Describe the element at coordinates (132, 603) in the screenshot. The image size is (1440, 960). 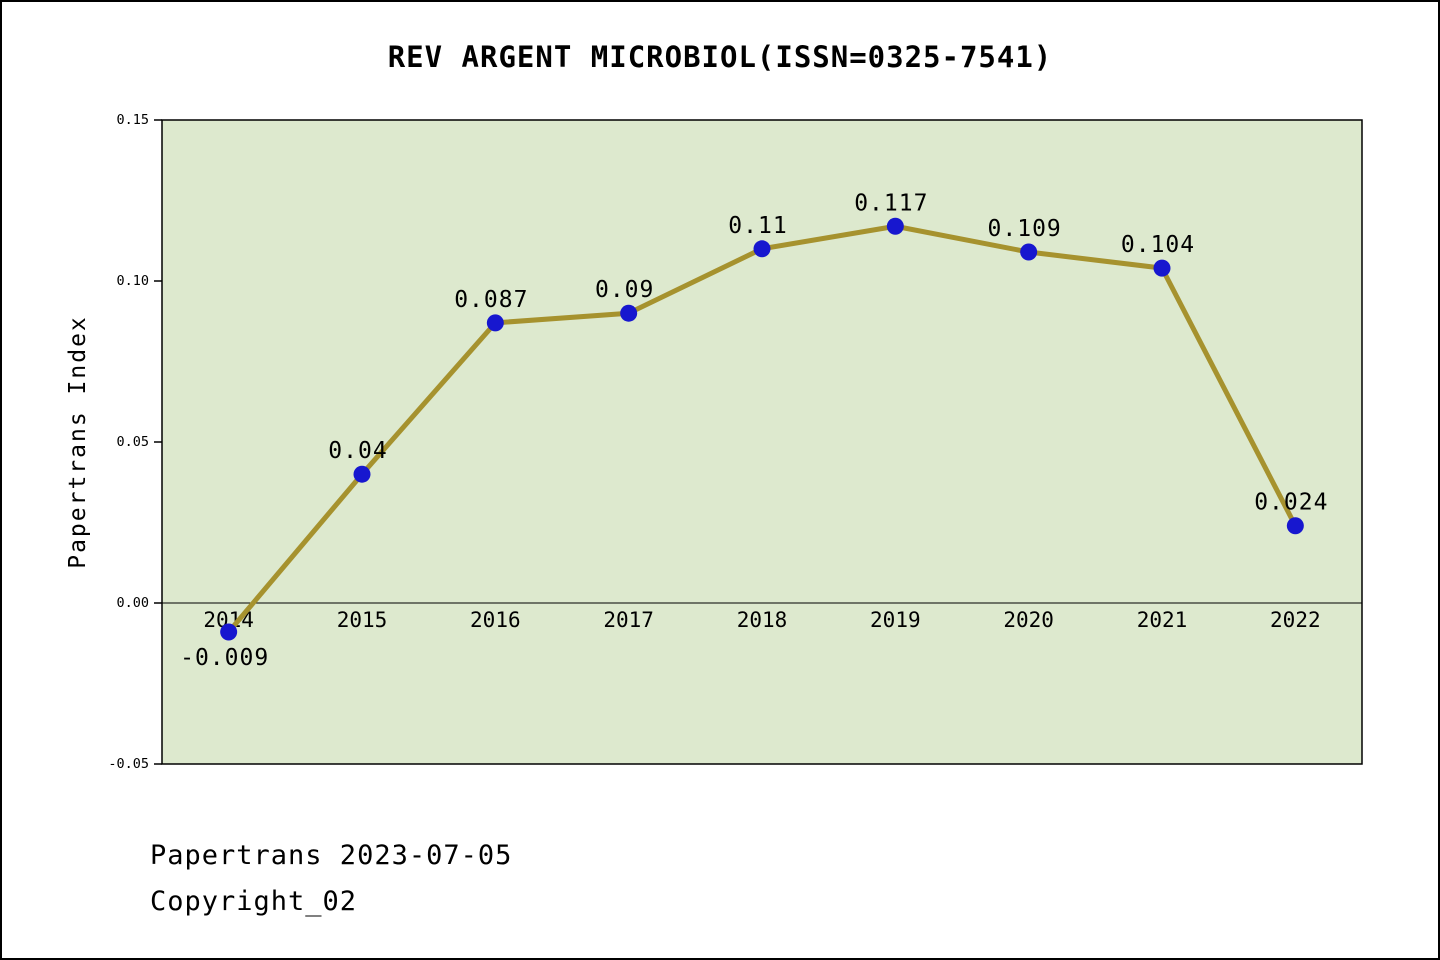
I see `y-tick-label: 0.00` at that location.